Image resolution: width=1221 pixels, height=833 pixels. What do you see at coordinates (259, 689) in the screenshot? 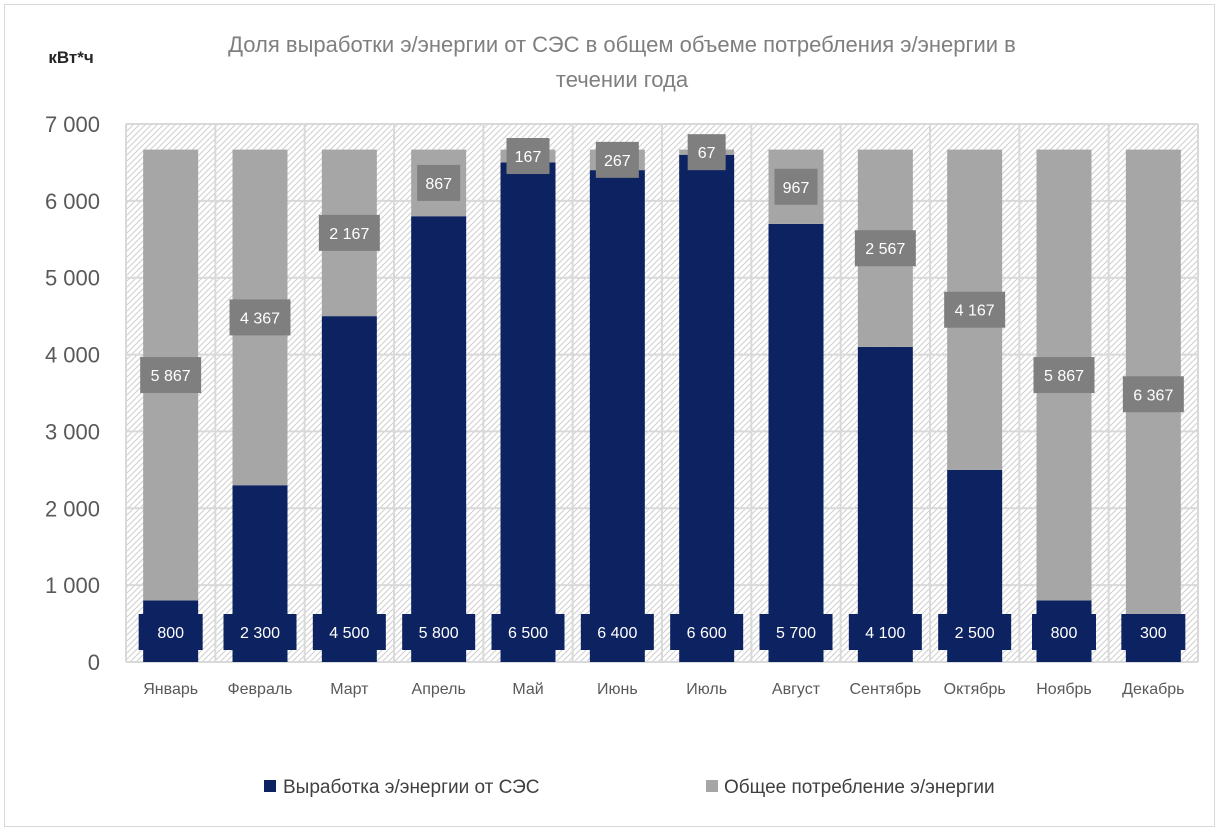
I see `x-tick-label: Февраль` at bounding box center [259, 689].